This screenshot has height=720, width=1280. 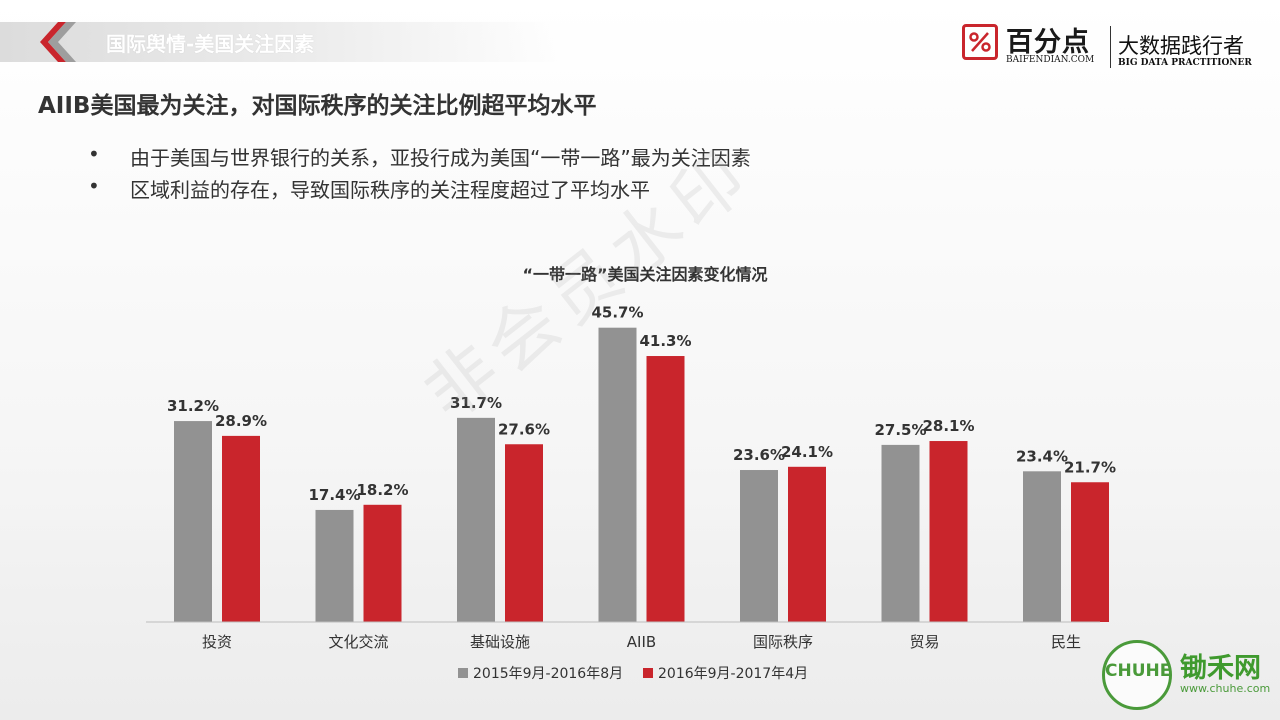 I want to click on logo-domain: BAIFENDIAN.COM, so click(x=1050, y=60).